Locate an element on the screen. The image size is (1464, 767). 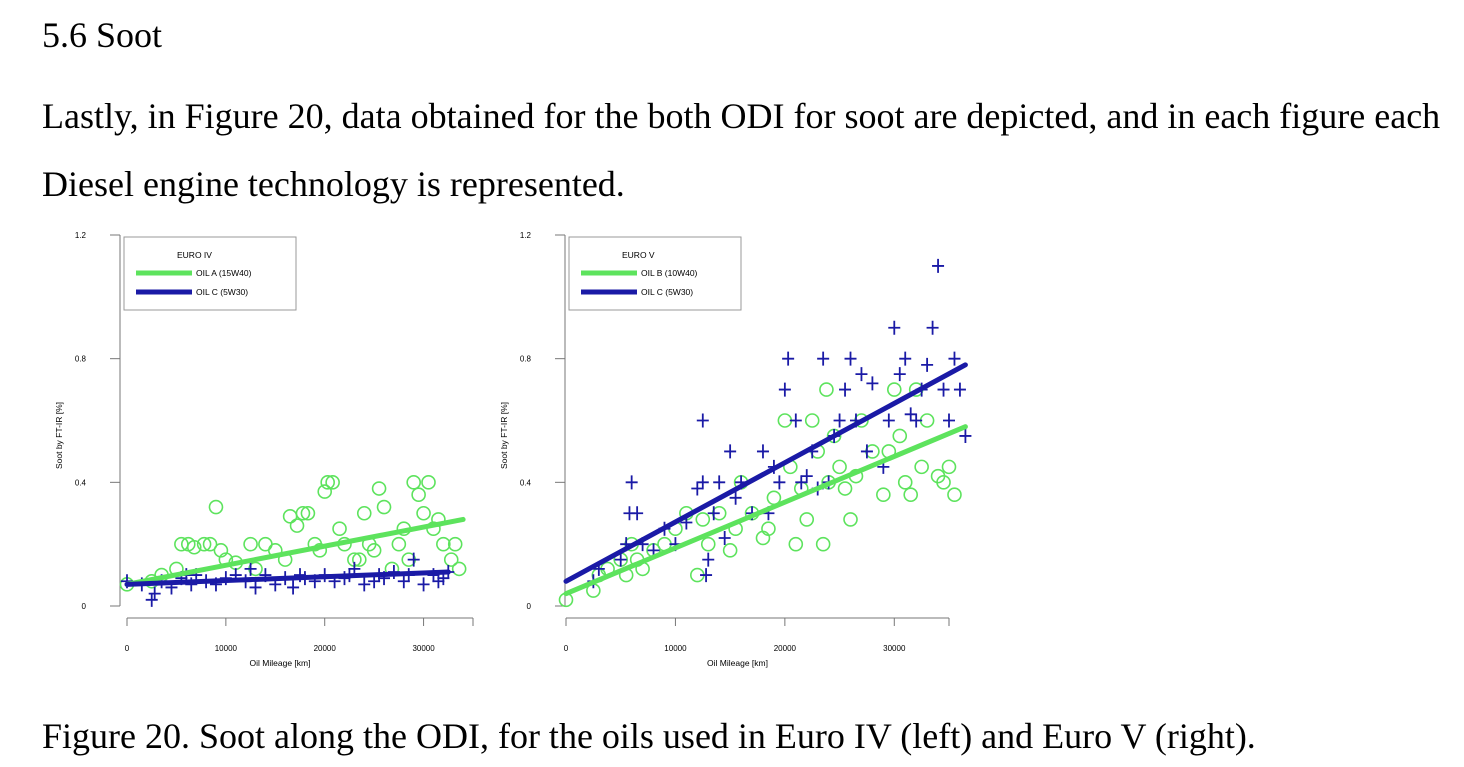
legend-label: OIL C (5W30) is located at coordinates (667, 292).